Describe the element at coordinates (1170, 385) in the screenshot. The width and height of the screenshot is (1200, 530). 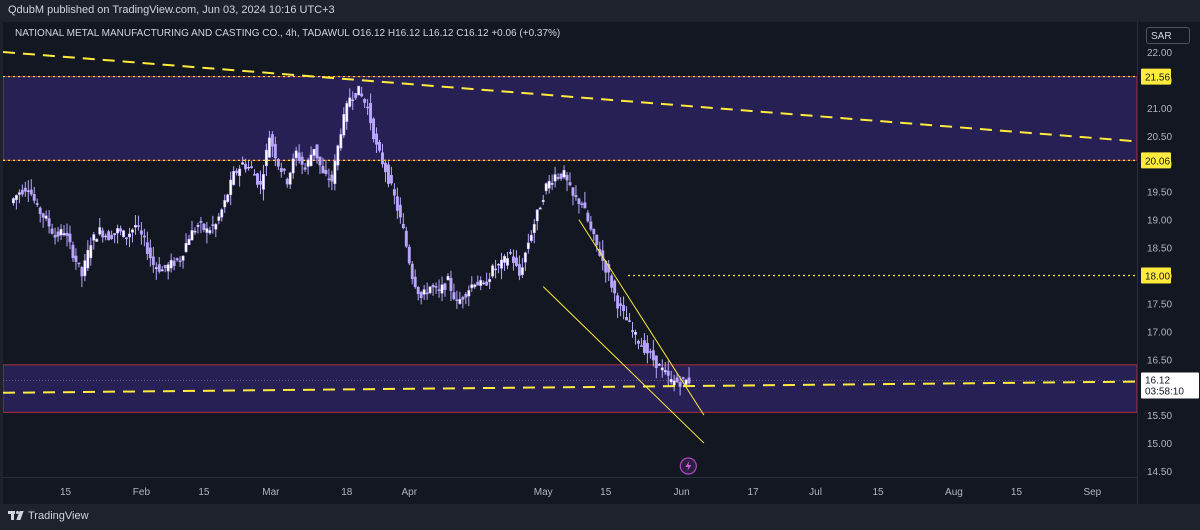
I see `current-price-bg` at that location.